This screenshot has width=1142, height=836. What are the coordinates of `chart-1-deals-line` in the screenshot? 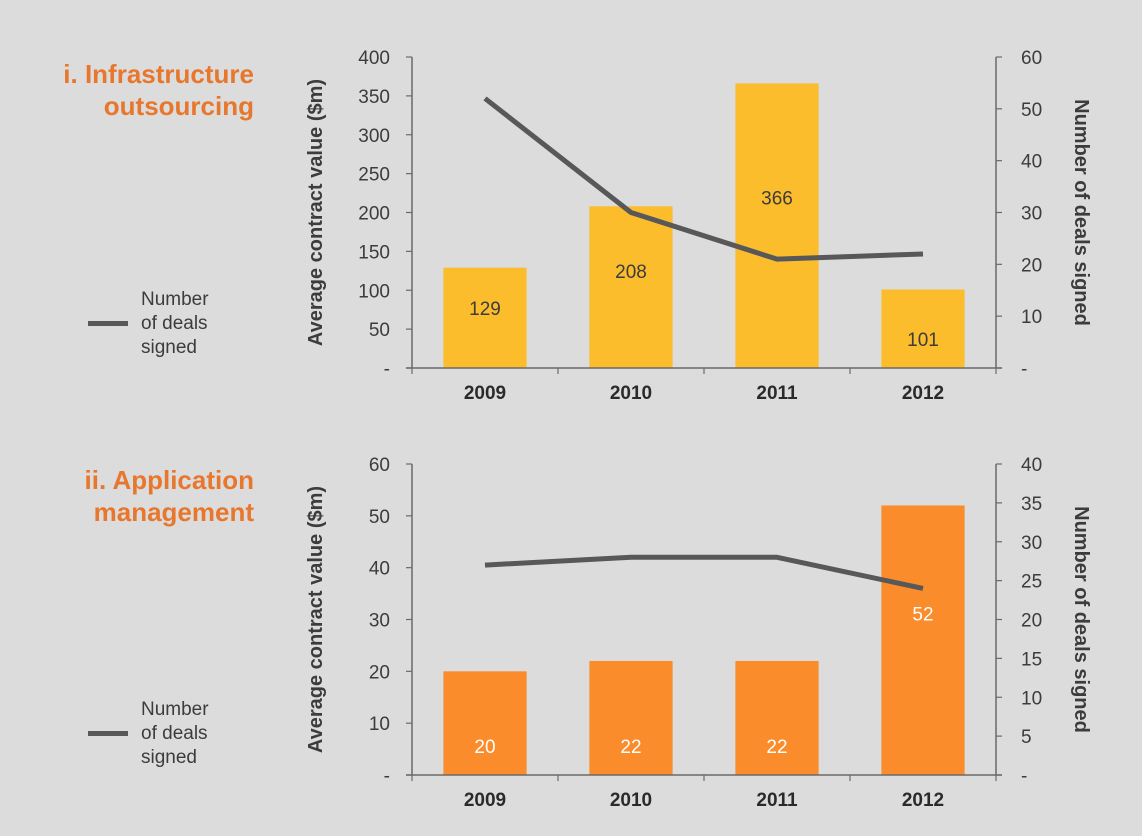 It's located at (703, 179).